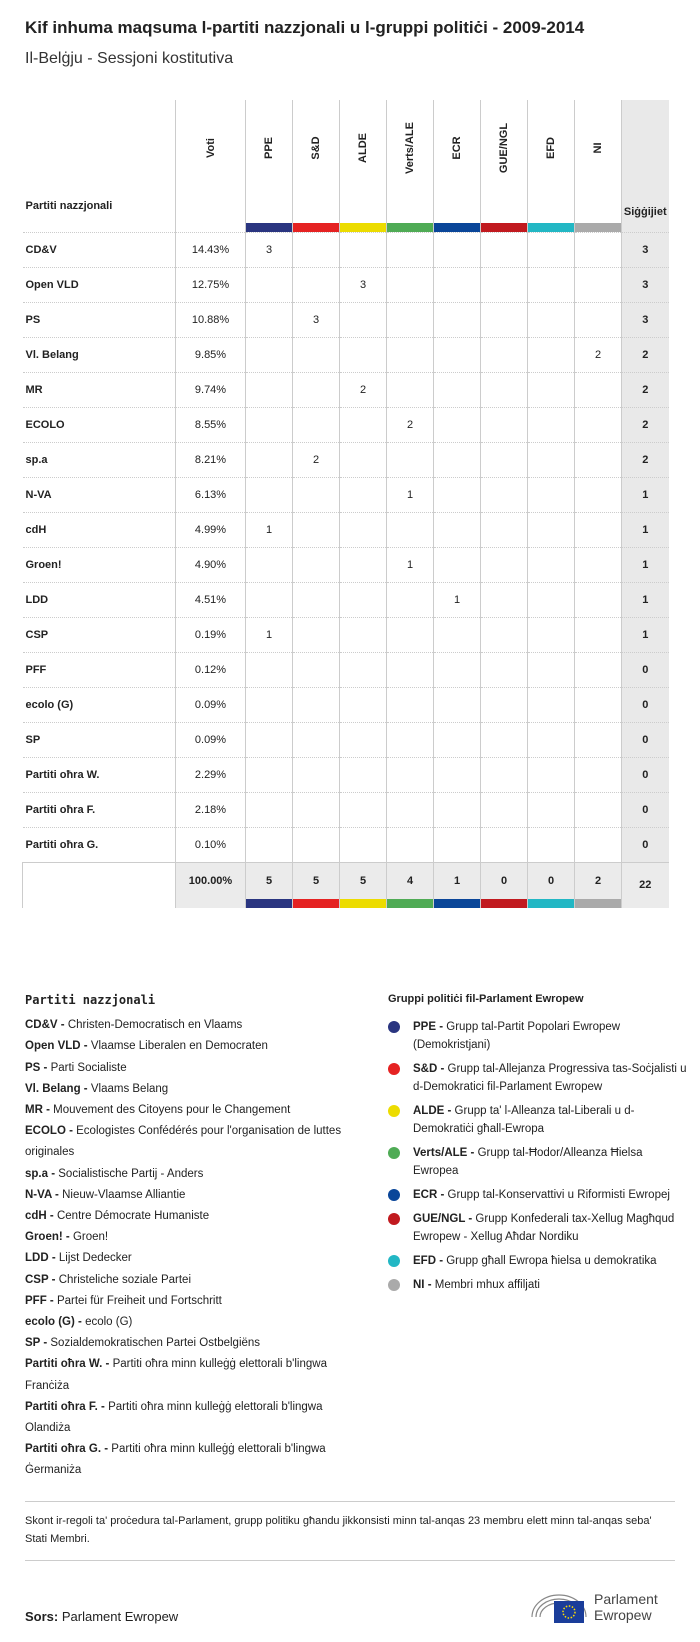  What do you see at coordinates (95, 1258) in the screenshot?
I see `party-full-name: Lijst Dedecker` at bounding box center [95, 1258].